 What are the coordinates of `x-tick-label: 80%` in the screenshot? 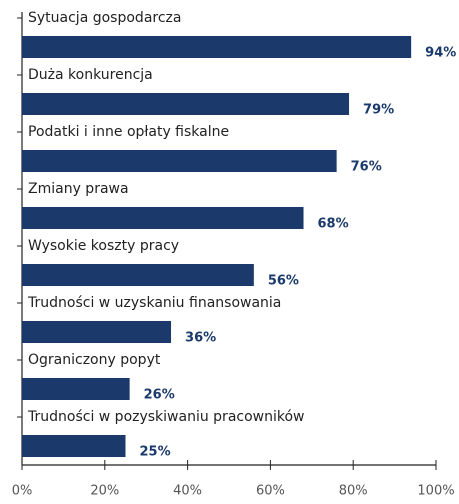 It's located at (353, 491).